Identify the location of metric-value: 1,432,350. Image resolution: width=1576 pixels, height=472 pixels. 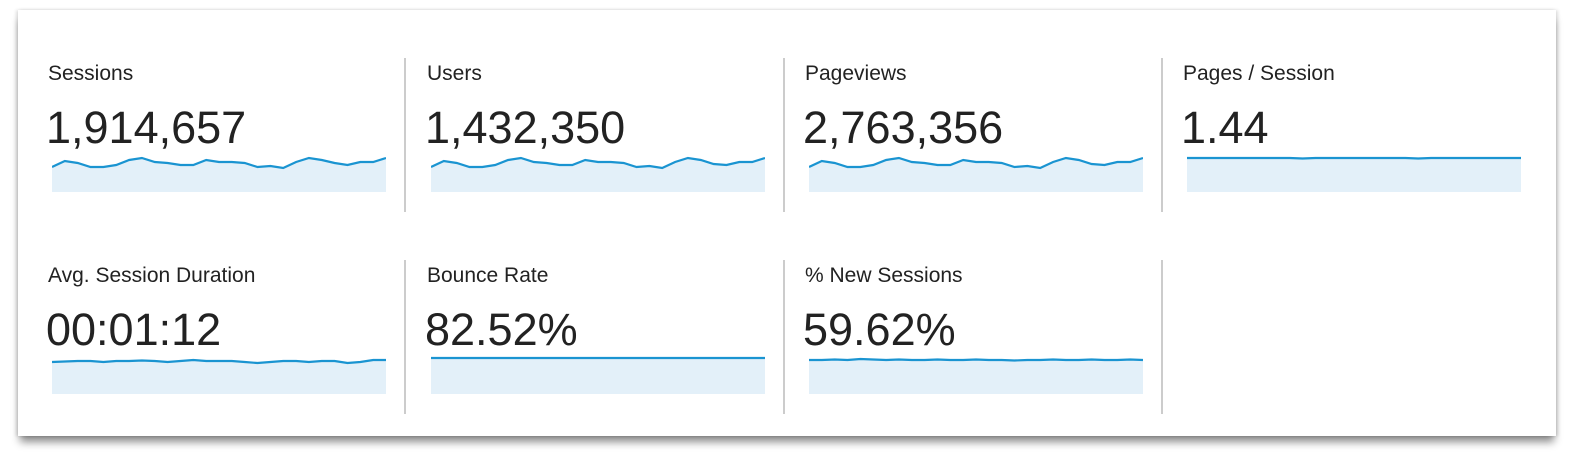
(525, 127).